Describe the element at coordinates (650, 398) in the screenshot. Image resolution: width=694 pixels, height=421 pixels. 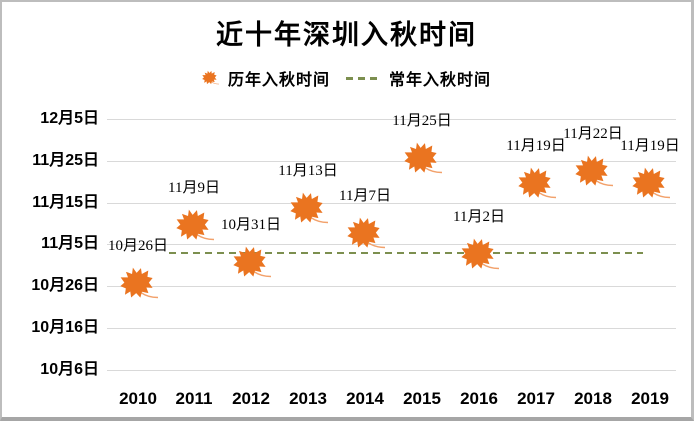
I see `x-axis-label: 2019` at that location.